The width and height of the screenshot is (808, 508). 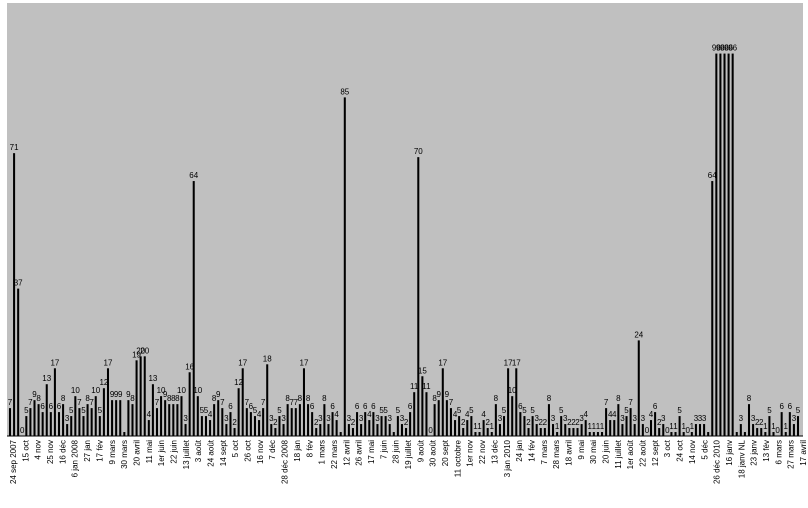 What do you see at coordinates (803, 453) in the screenshot?
I see `x-tick-label: 17 avril` at bounding box center [803, 453].